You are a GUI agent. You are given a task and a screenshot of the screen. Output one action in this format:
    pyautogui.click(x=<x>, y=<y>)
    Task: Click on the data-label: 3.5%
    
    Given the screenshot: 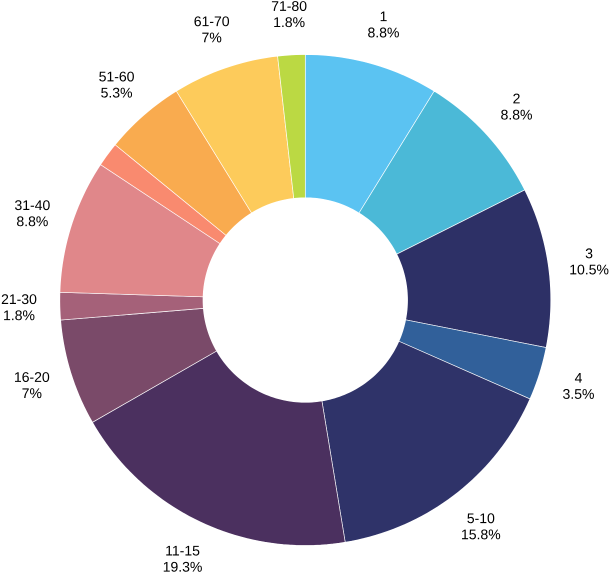 What is the action you would take?
    pyautogui.click(x=578, y=394)
    